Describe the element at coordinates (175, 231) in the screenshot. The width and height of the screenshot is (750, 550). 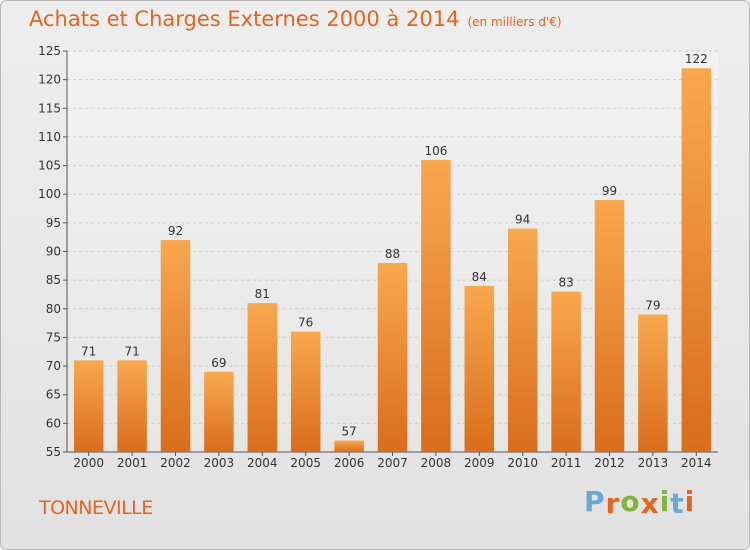
I see `data-label: 92` at that location.